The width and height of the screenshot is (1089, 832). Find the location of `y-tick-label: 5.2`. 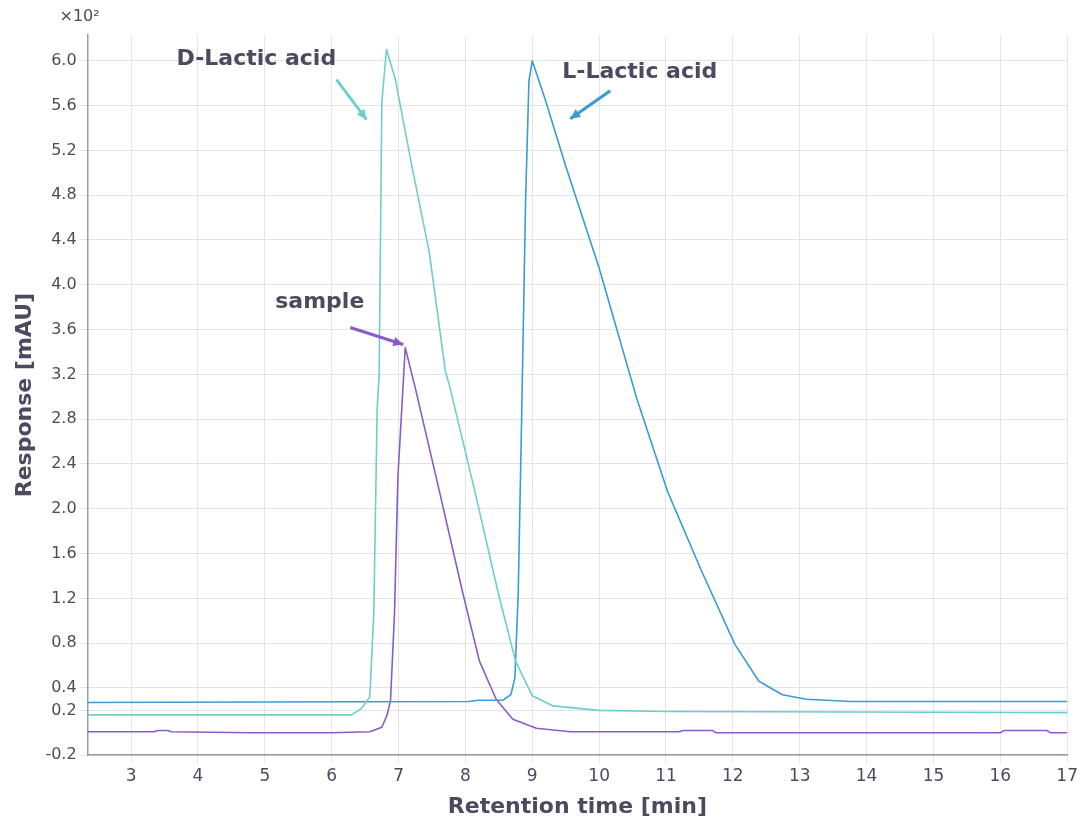

y-tick-label: 5.2 is located at coordinates (64, 149).